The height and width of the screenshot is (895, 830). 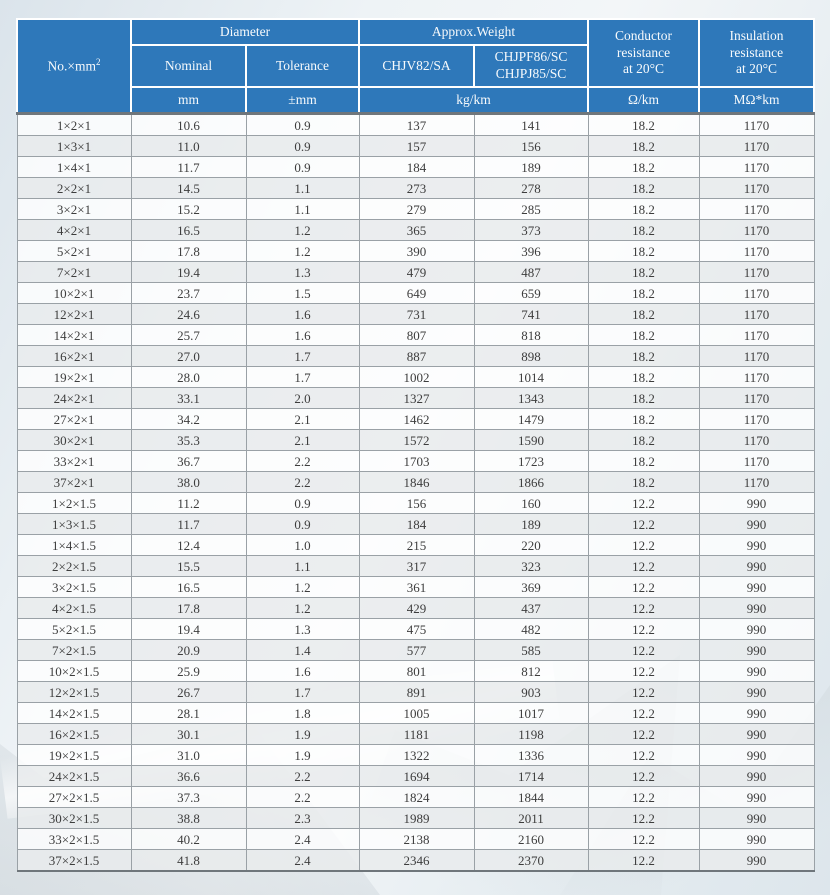 I want to click on cell-nominal-diameter: 11.7, so click(x=188, y=167).